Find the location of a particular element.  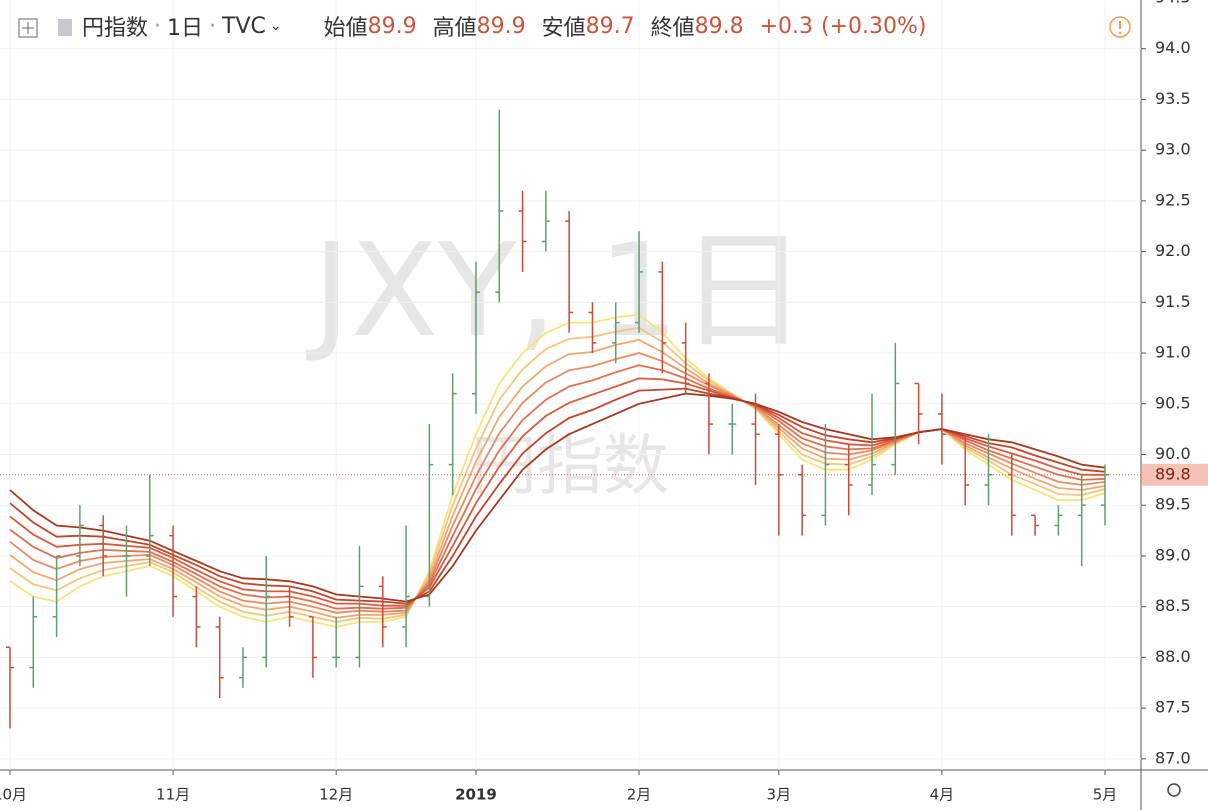

x-tick-label: 4月 is located at coordinates (942, 795).